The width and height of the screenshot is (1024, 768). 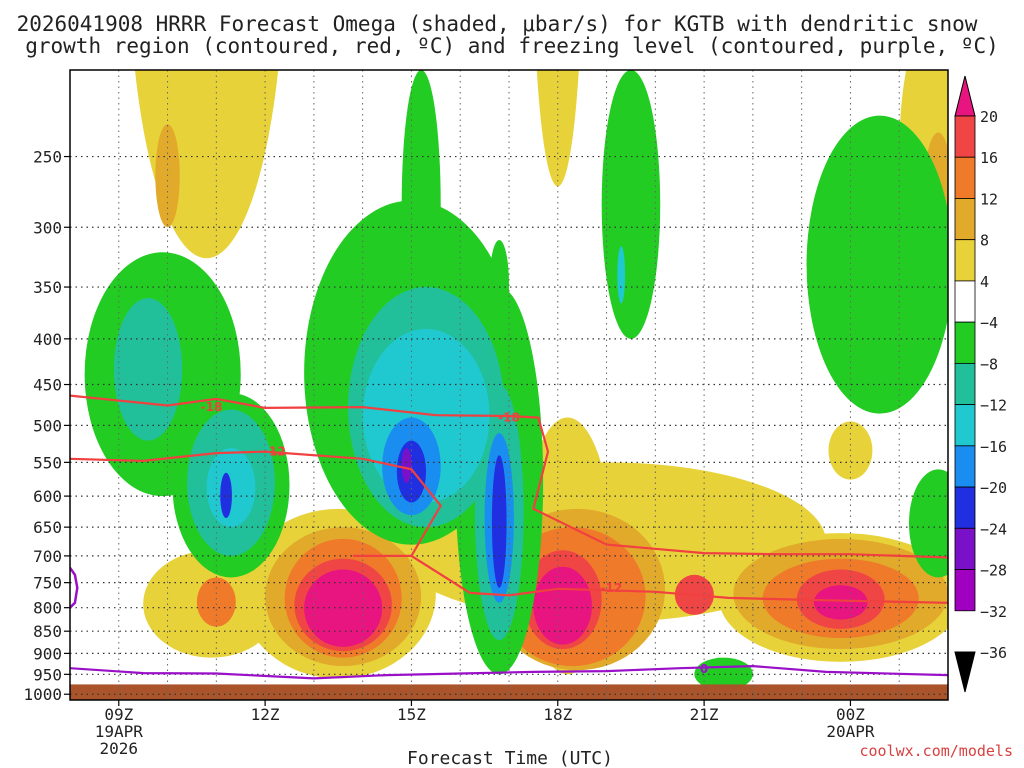 I want to click on y-tick-label-450: 450, so click(x=47, y=385).